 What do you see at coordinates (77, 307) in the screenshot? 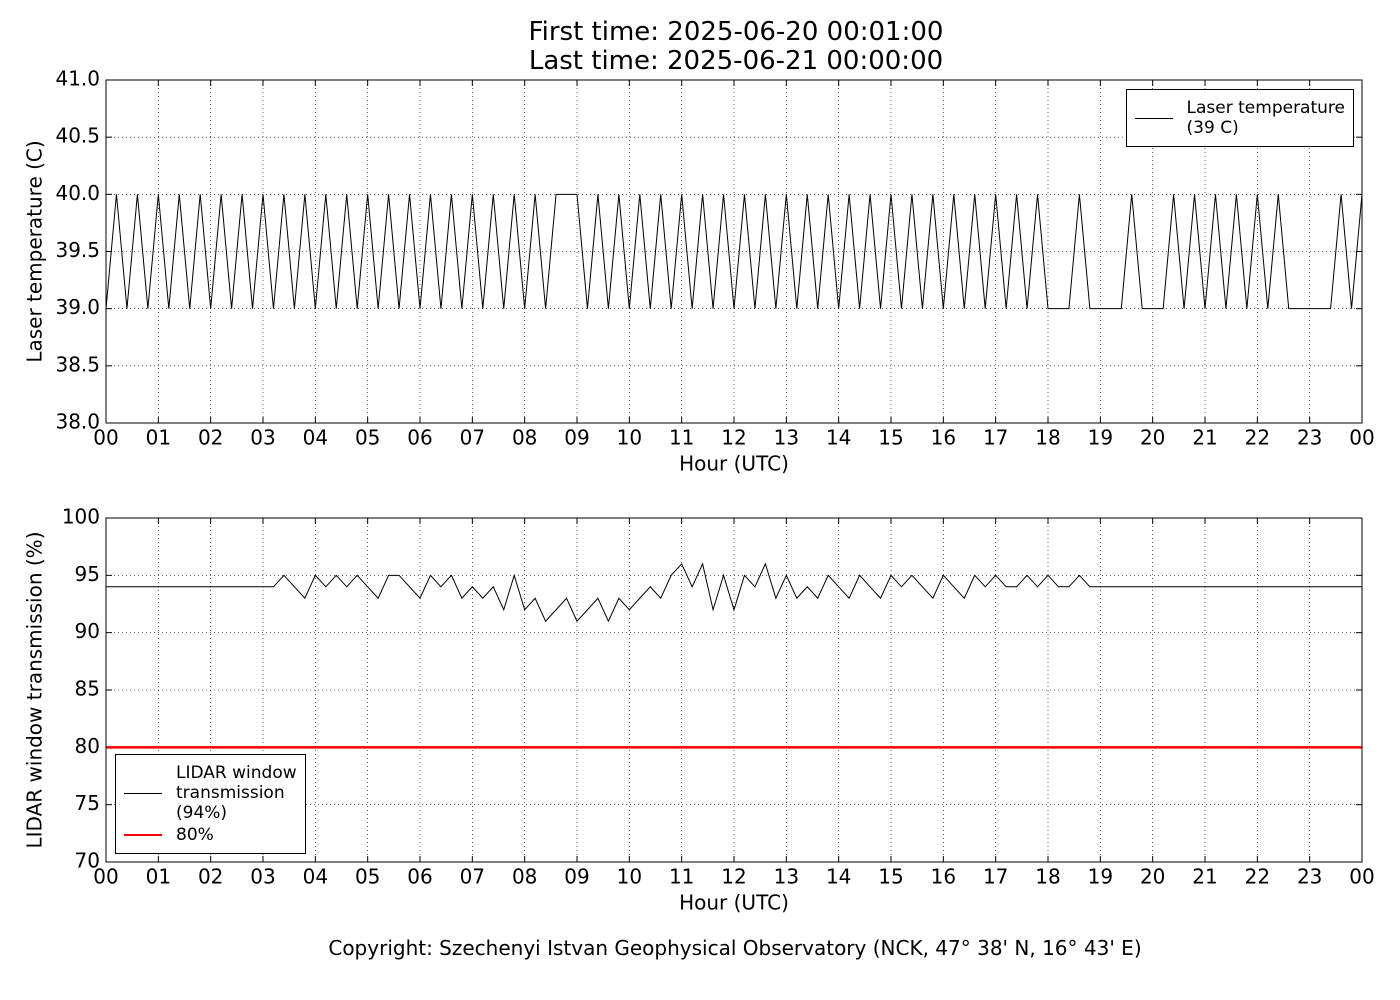
I see `y-tick-label: 39.0` at bounding box center [77, 307].